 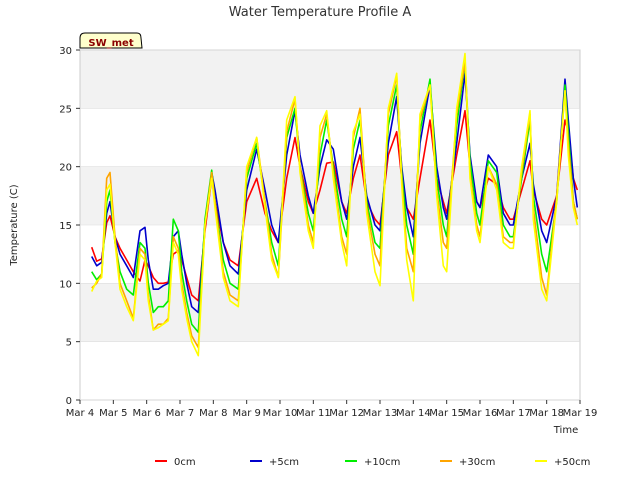 What do you see at coordinates (413, 413) in the screenshot?
I see `x-tick-label: Mar 14` at bounding box center [413, 413].